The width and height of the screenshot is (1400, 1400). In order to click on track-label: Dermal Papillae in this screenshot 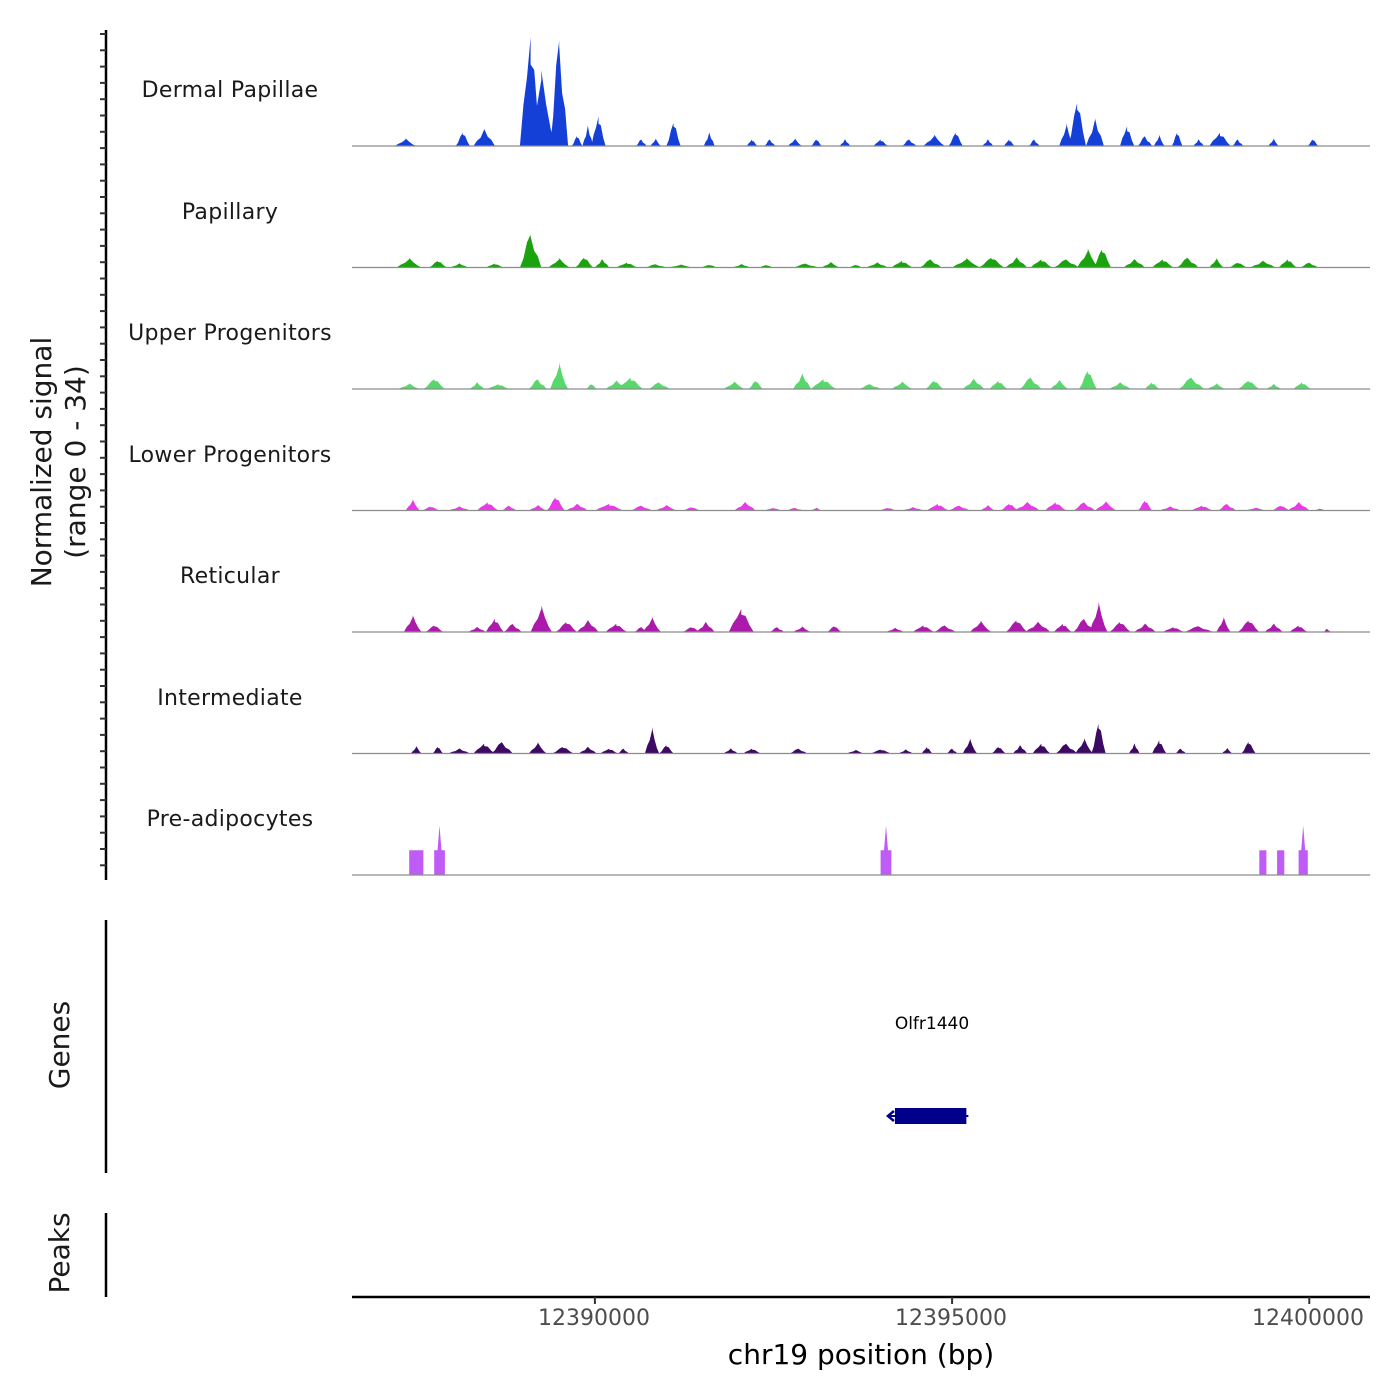, I will do `click(230, 90)`.